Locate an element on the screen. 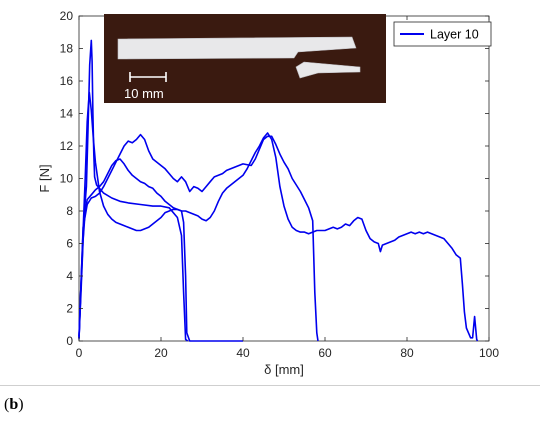 The height and width of the screenshot is (429, 550). panel-label-letter: b is located at coordinates (14, 404).